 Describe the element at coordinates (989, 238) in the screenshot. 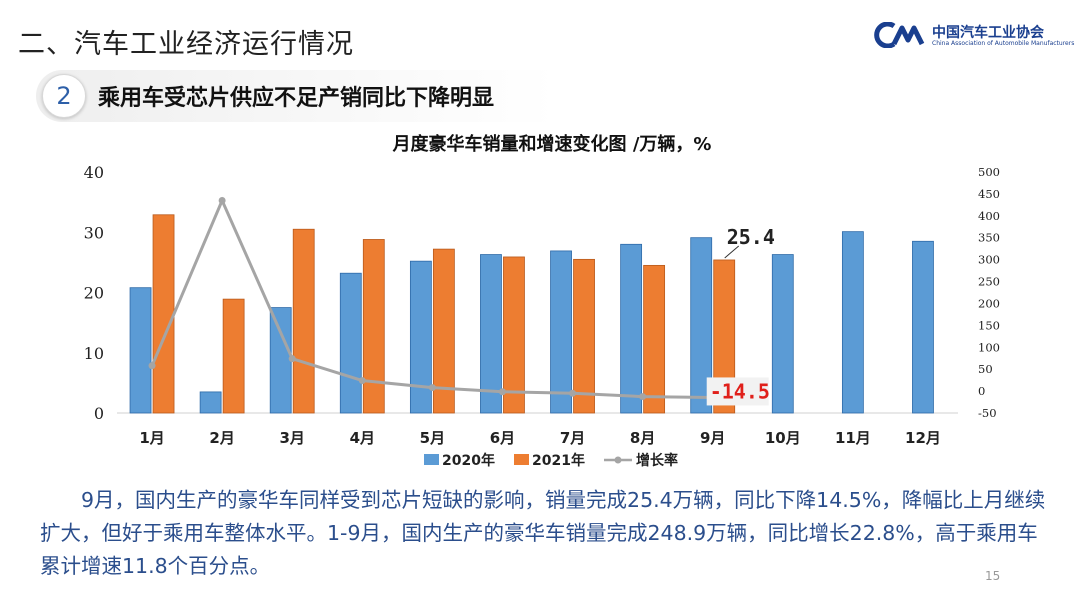

I see `y-right-tick-label: 350` at that location.